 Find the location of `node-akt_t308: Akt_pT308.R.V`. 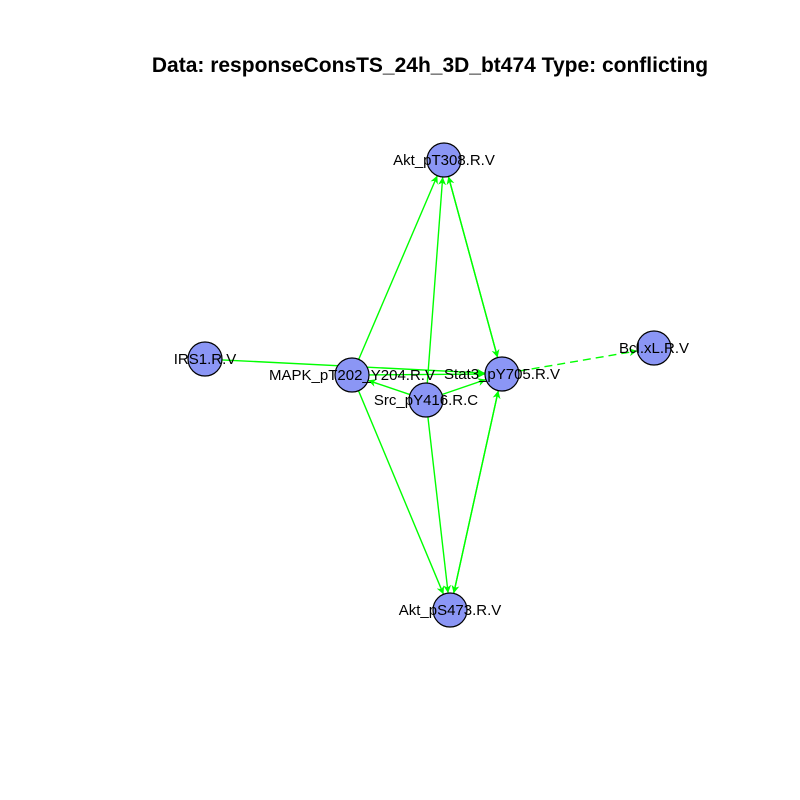

node-akt_t308: Akt_pT308.R.V is located at coordinates (444, 160).